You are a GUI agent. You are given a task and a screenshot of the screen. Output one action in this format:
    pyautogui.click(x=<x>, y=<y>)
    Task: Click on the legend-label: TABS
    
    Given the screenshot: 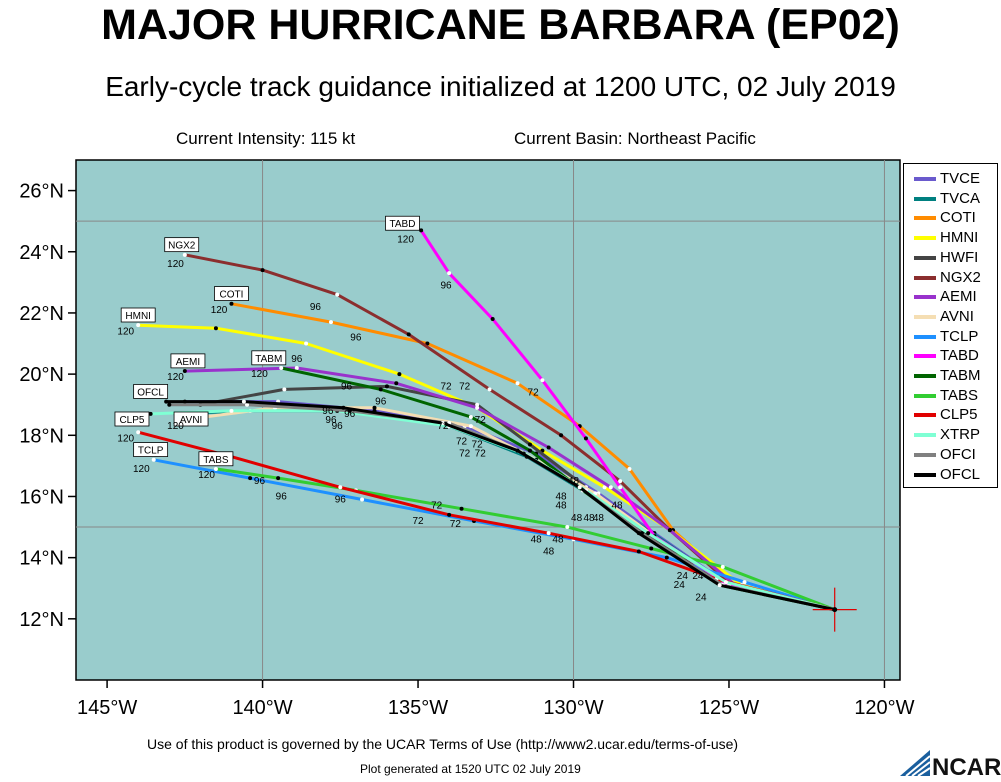 What is the action you would take?
    pyautogui.click(x=959, y=395)
    